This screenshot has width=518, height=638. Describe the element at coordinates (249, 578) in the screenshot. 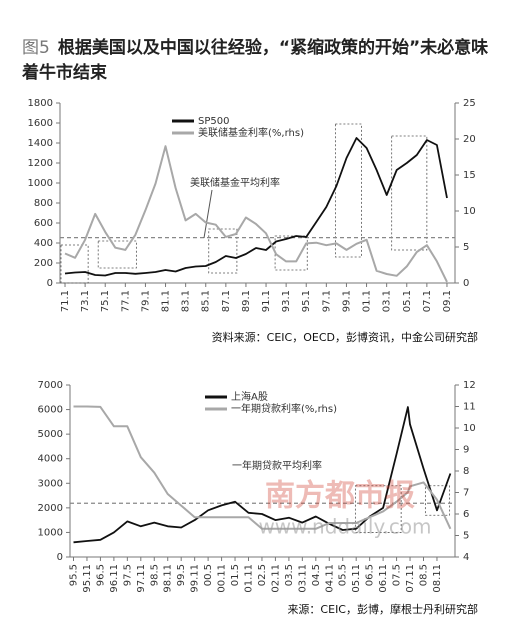

I see `x-tick-label: 01.11` at that location.